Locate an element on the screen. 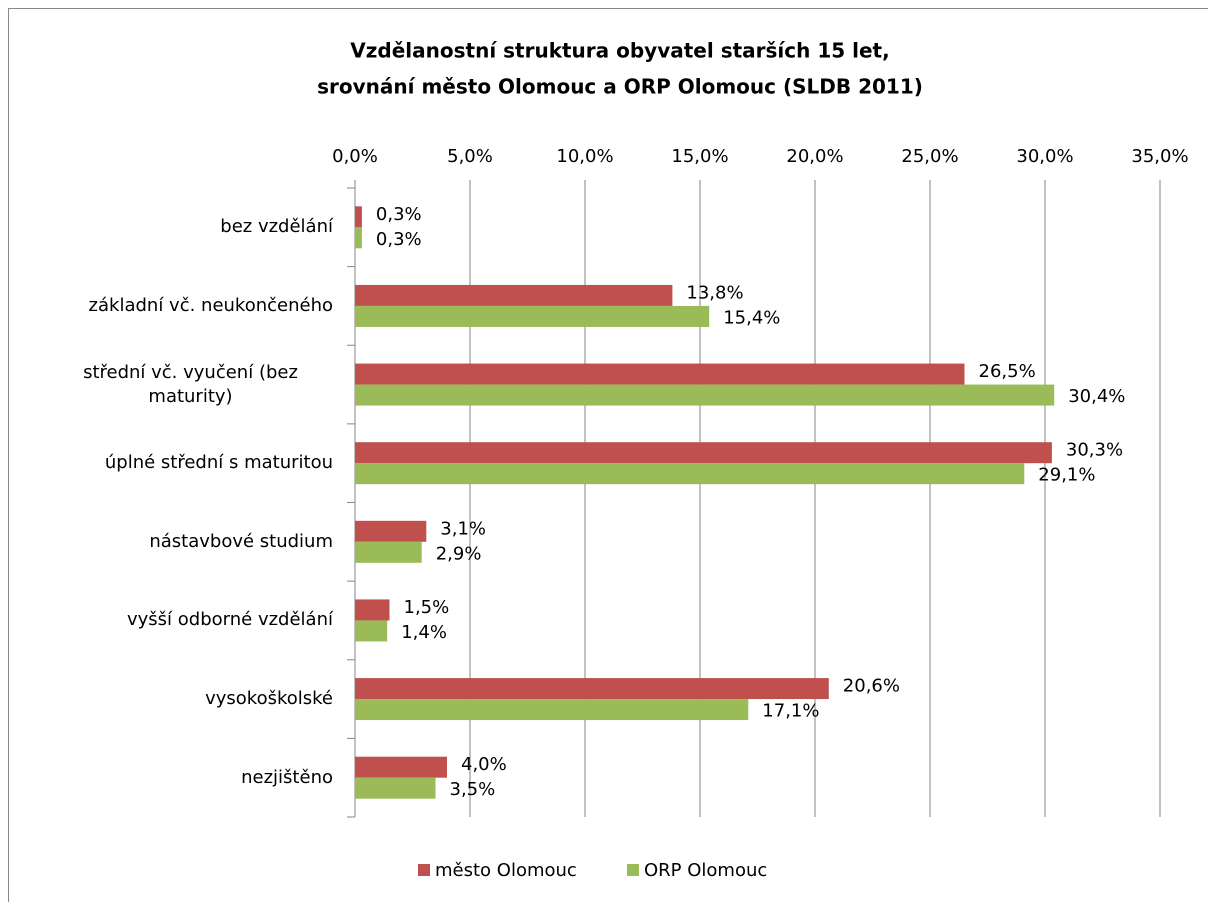  data-label: 13,8% is located at coordinates (714, 292).